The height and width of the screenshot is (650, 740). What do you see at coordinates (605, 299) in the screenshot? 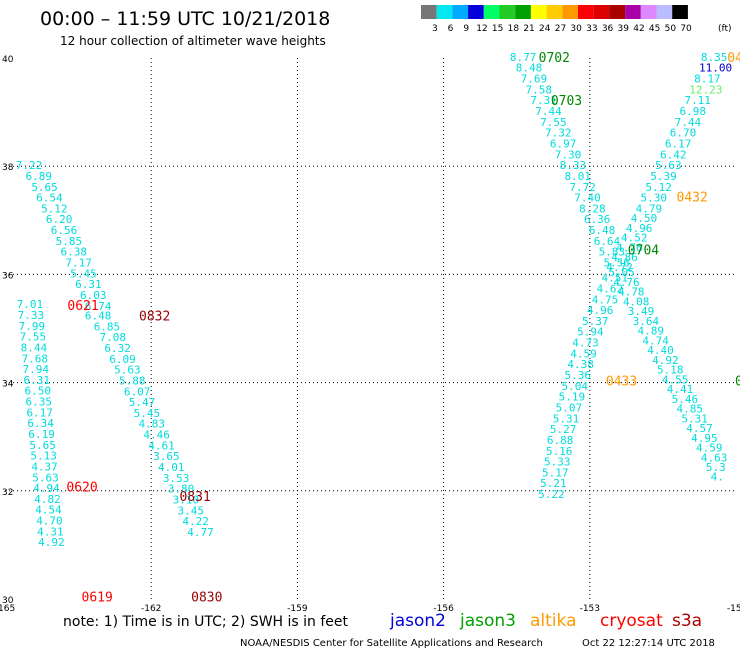
I see `swh-value: 4.75` at bounding box center [605, 299].